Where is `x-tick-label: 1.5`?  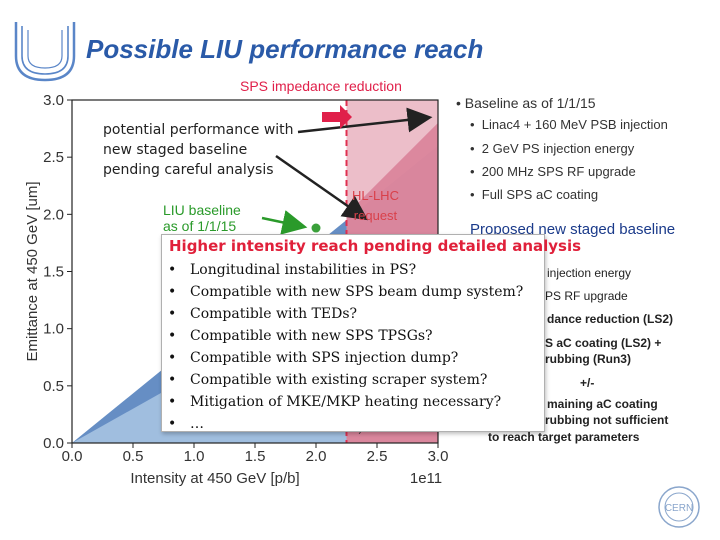
x-tick-label: 1.5 is located at coordinates (255, 456).